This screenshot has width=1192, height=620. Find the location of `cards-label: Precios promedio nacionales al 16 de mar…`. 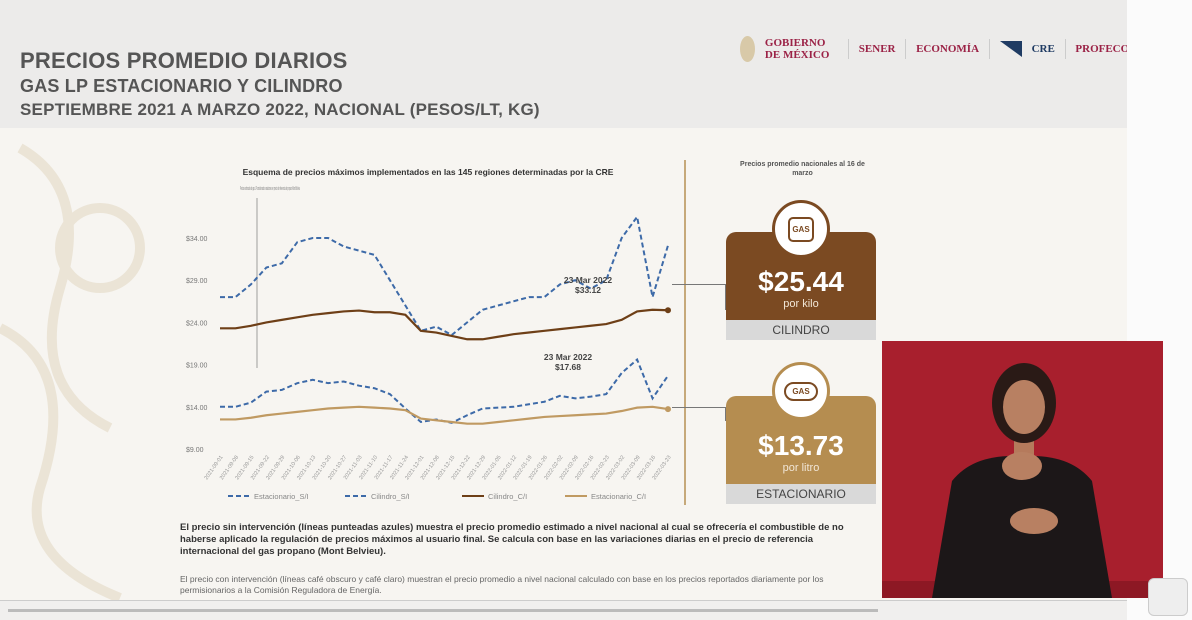

cards-label: Precios promedio nacionales al 16 de mar… is located at coordinates (802, 169).